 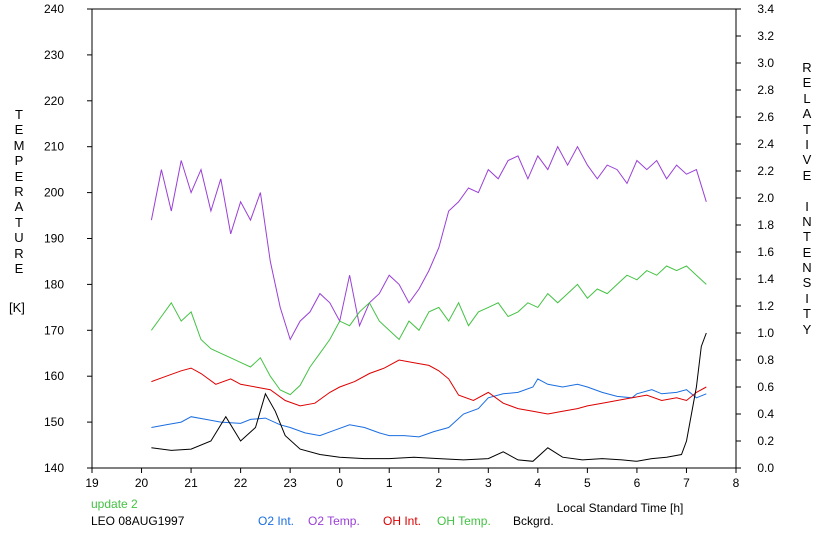 I want to click on axis-label-char: P, so click(x=19, y=161).